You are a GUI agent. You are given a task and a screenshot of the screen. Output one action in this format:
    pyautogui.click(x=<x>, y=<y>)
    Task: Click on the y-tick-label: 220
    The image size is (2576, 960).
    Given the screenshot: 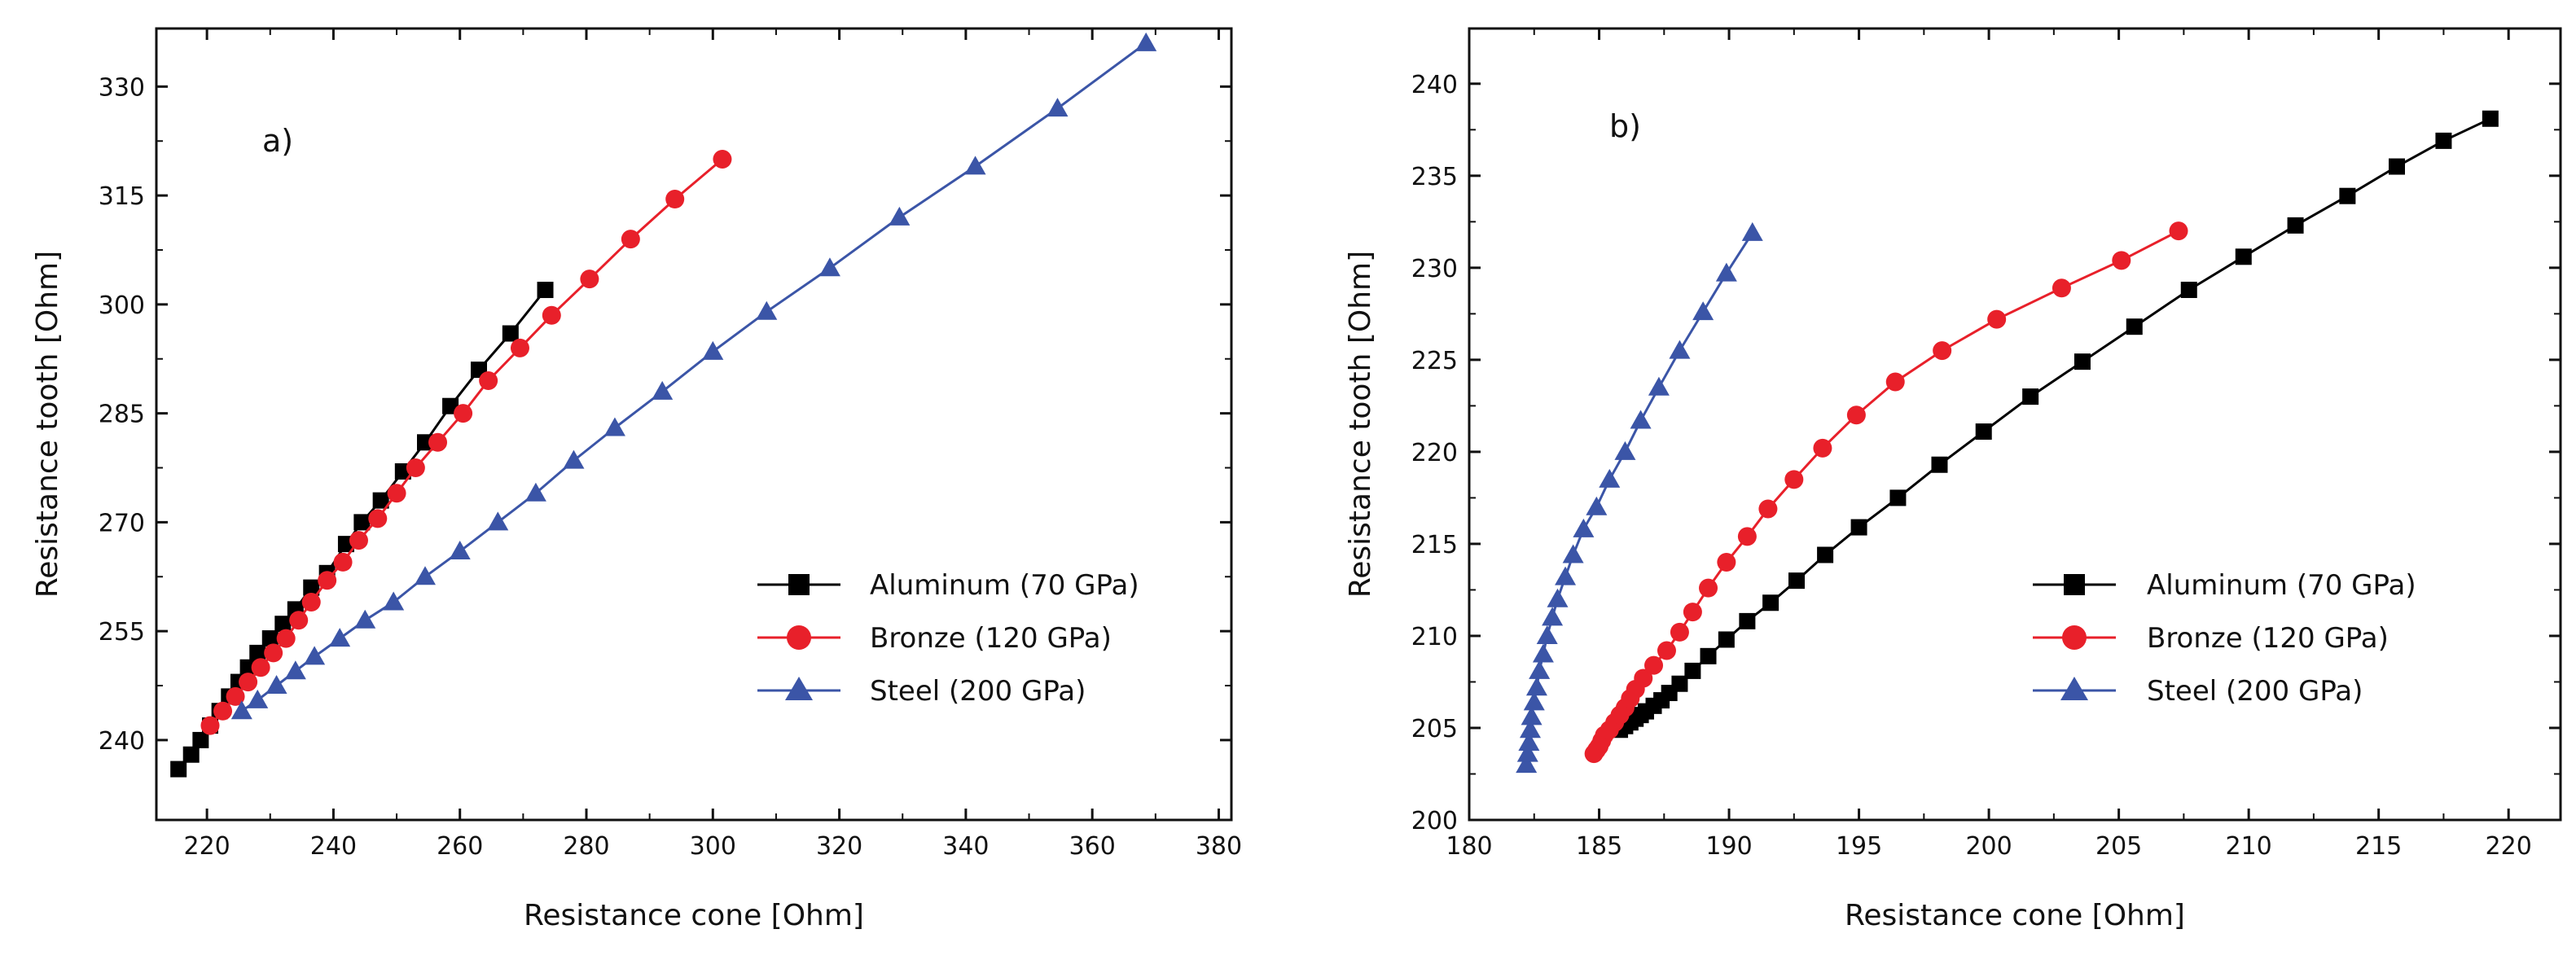 What is the action you would take?
    pyautogui.click(x=1434, y=453)
    